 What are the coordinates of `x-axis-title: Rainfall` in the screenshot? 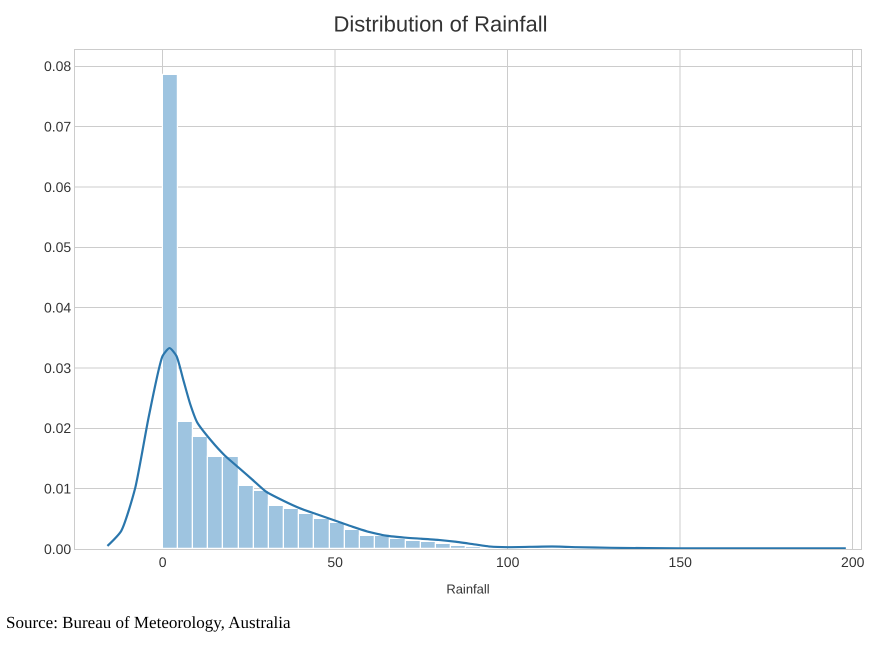 It's located at (468, 588).